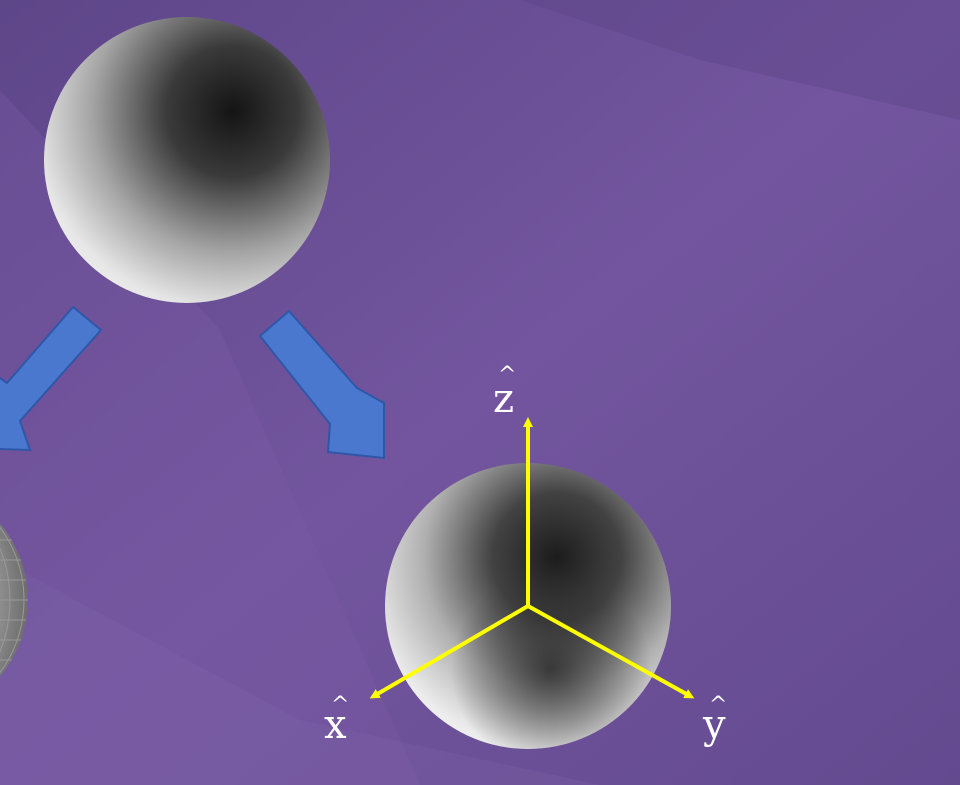 The image size is (960, 785). What do you see at coordinates (335, 725) in the screenshot?
I see `x-axis-label: x` at bounding box center [335, 725].